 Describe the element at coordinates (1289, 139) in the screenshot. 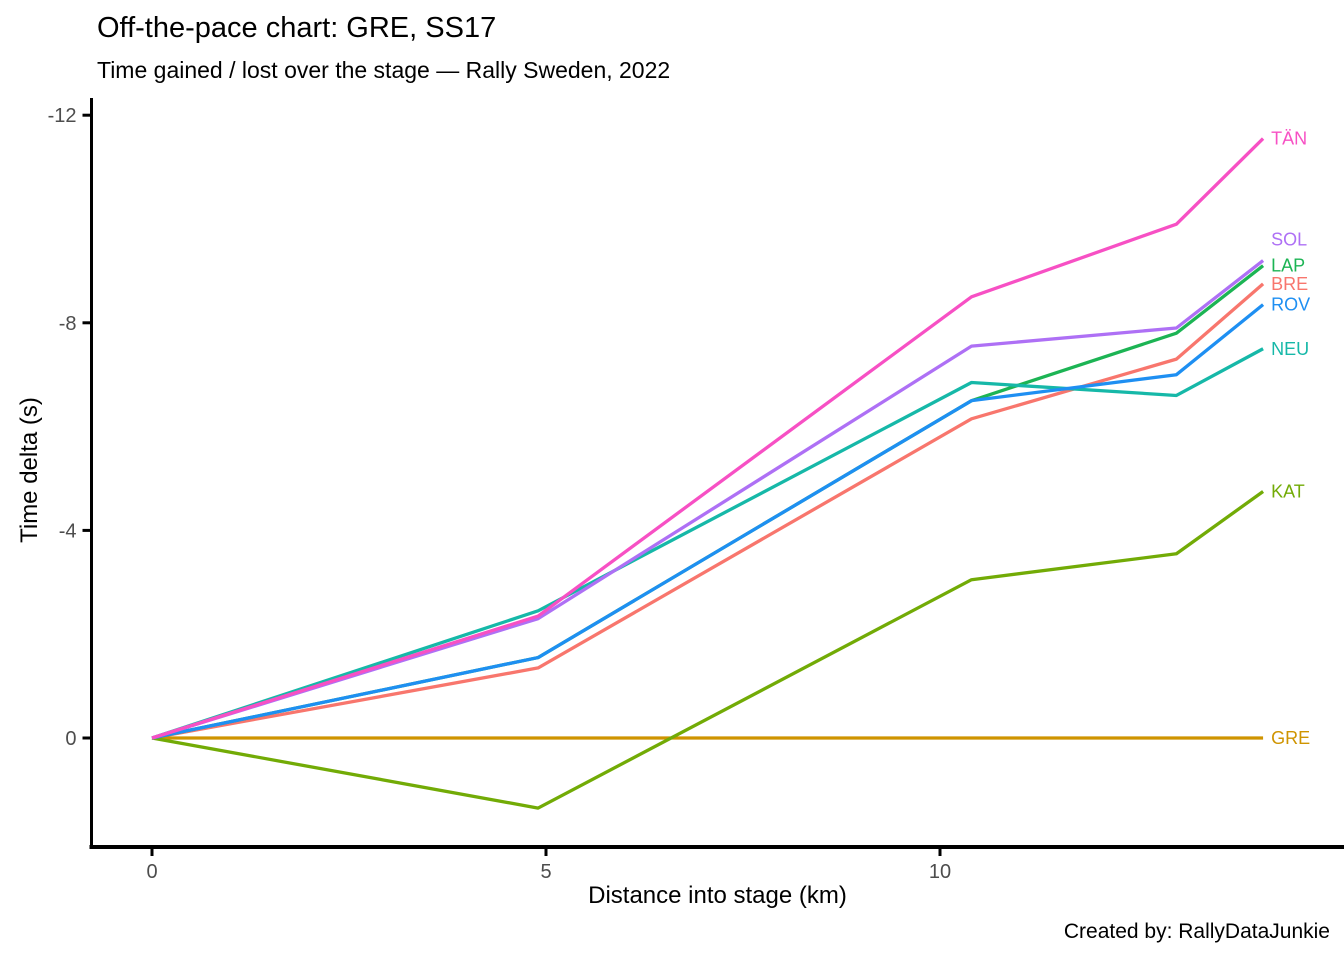

I see `series-label-TÄN: TÄN` at that location.